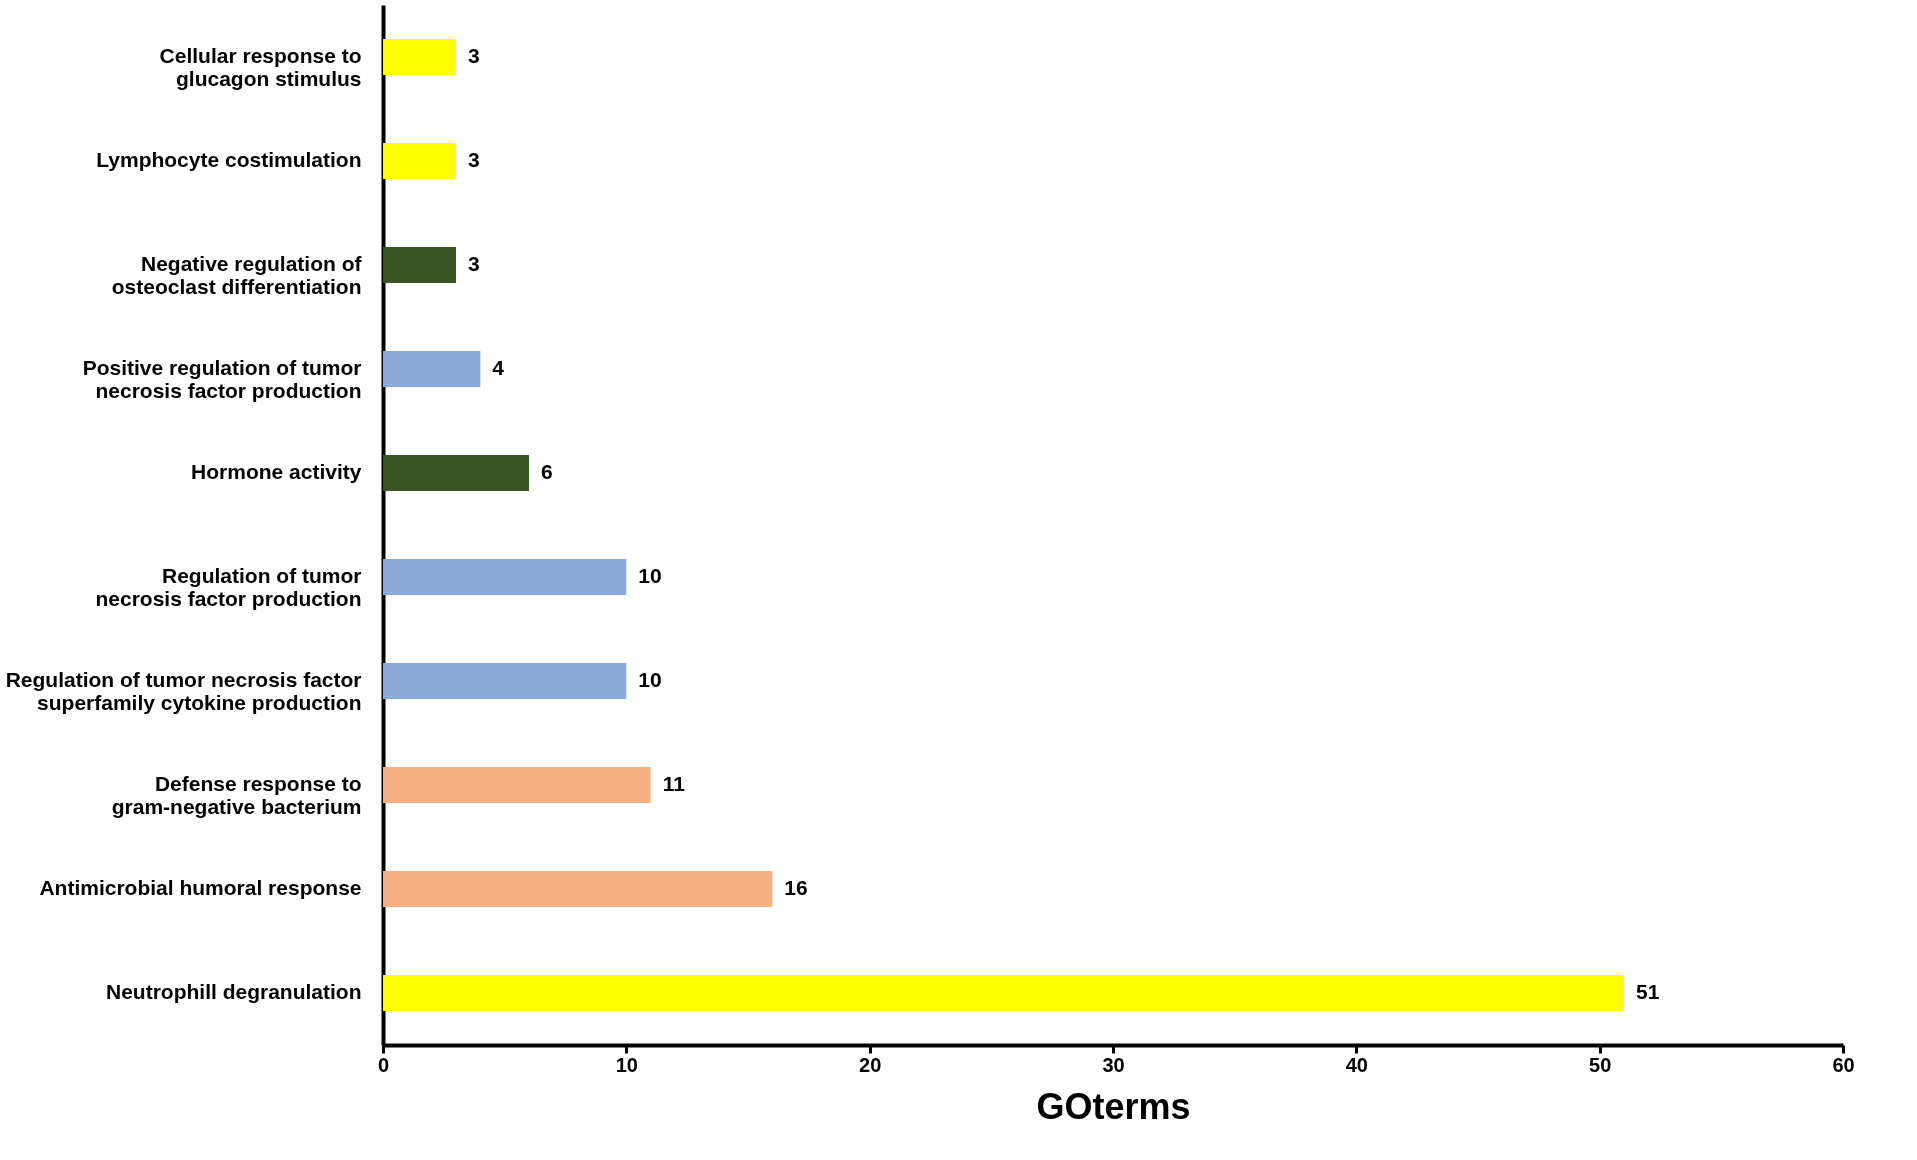 The height and width of the screenshot is (1160, 1917). Describe the element at coordinates (1356, 1064) in the screenshot. I see `x-tick-label: 40` at that location.